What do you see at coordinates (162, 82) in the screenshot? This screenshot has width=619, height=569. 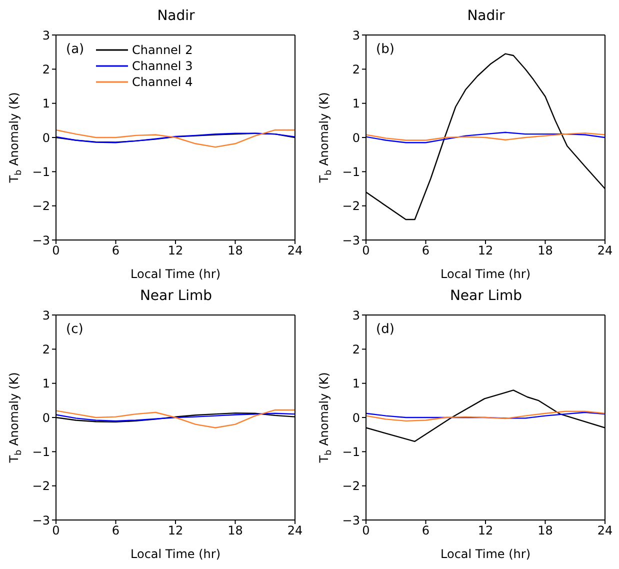 I see `legend-label: Channel 4` at bounding box center [162, 82].